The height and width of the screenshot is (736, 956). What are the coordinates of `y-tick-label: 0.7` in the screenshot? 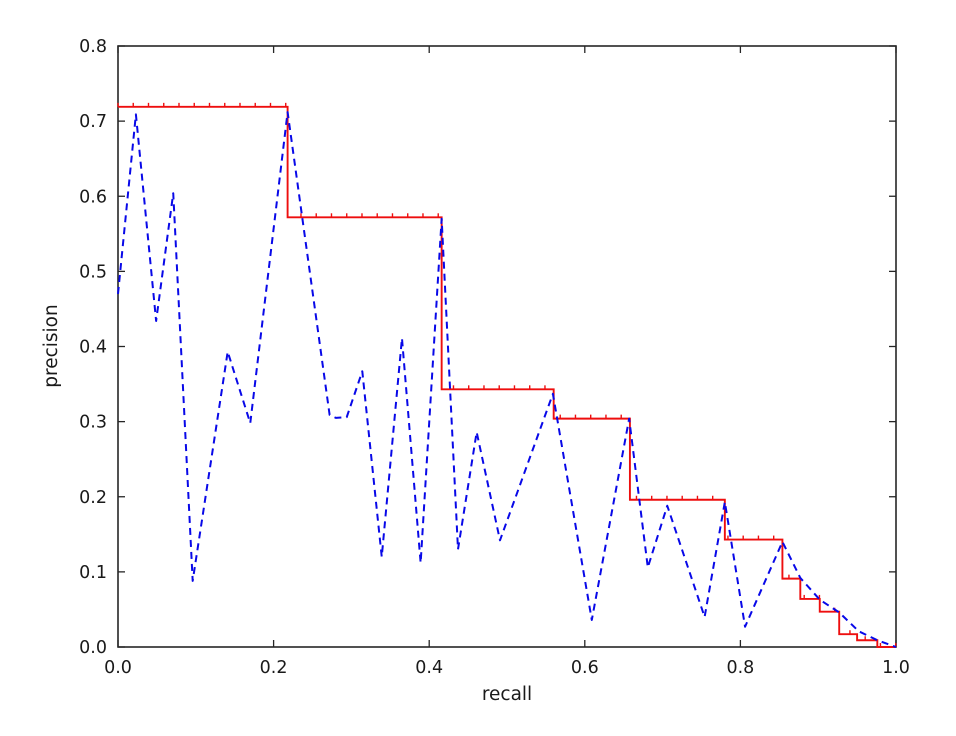 It's located at (93, 122).